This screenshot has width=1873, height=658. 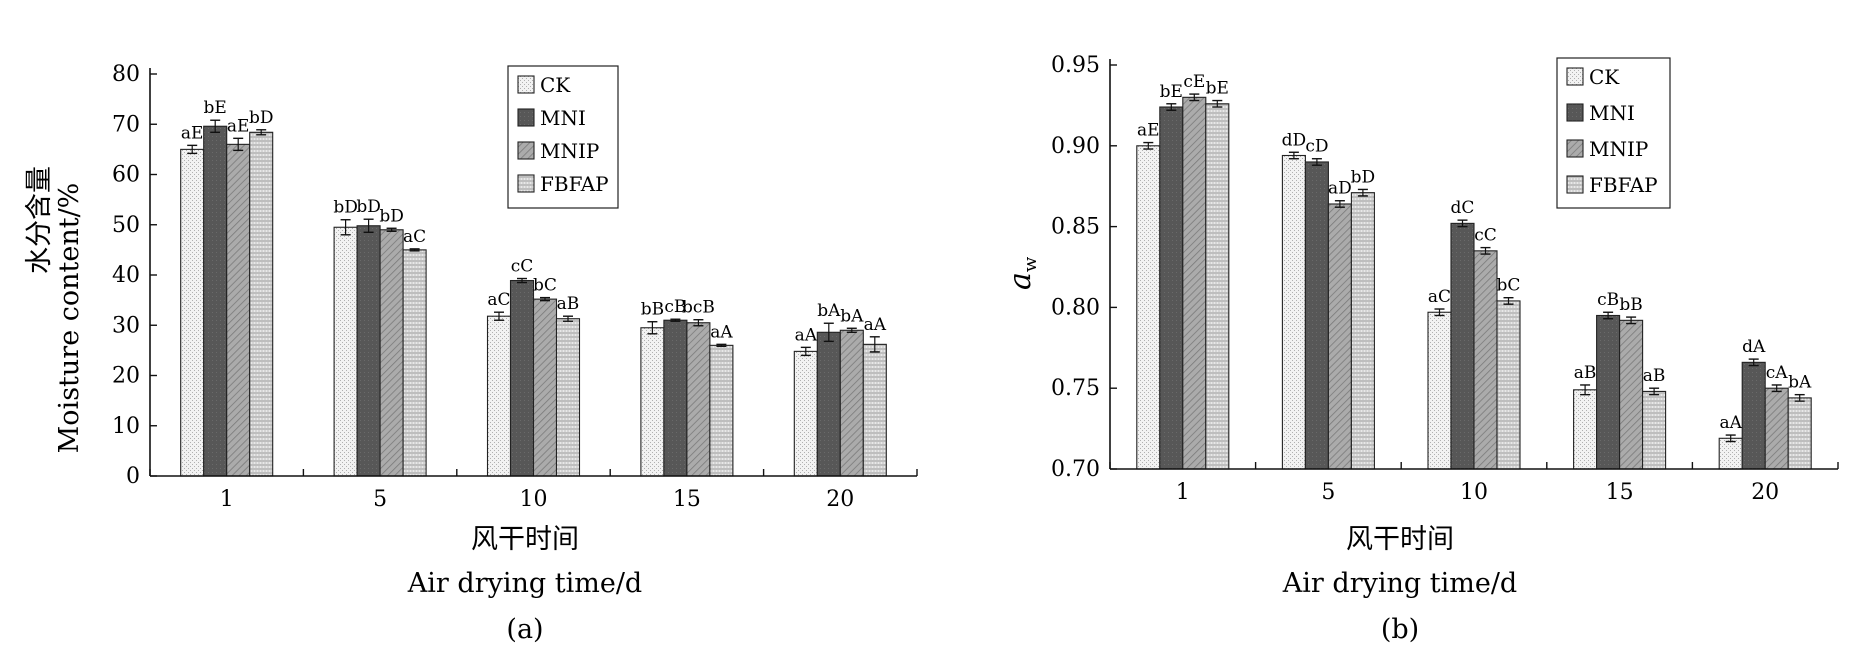 What do you see at coordinates (133, 476) in the screenshot?
I see `y-tick-label-a-0: 0` at bounding box center [133, 476].